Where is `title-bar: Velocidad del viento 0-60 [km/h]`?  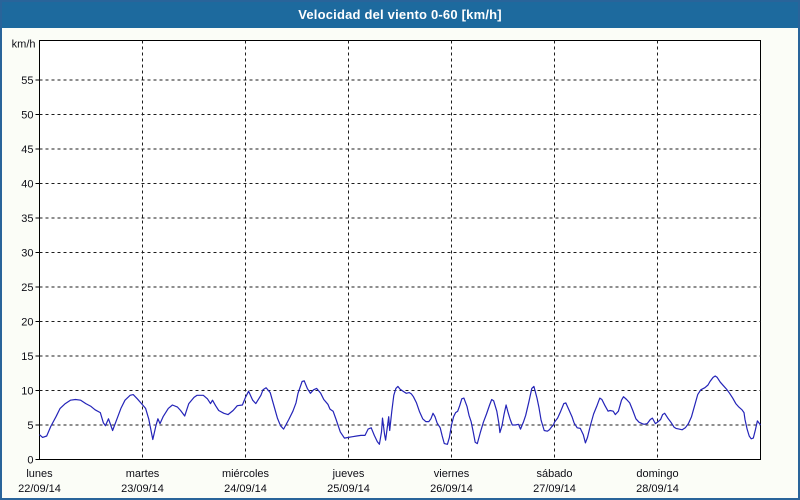
title-bar: Velocidad del viento 0-60 [km/h] is located at coordinates (400, 14).